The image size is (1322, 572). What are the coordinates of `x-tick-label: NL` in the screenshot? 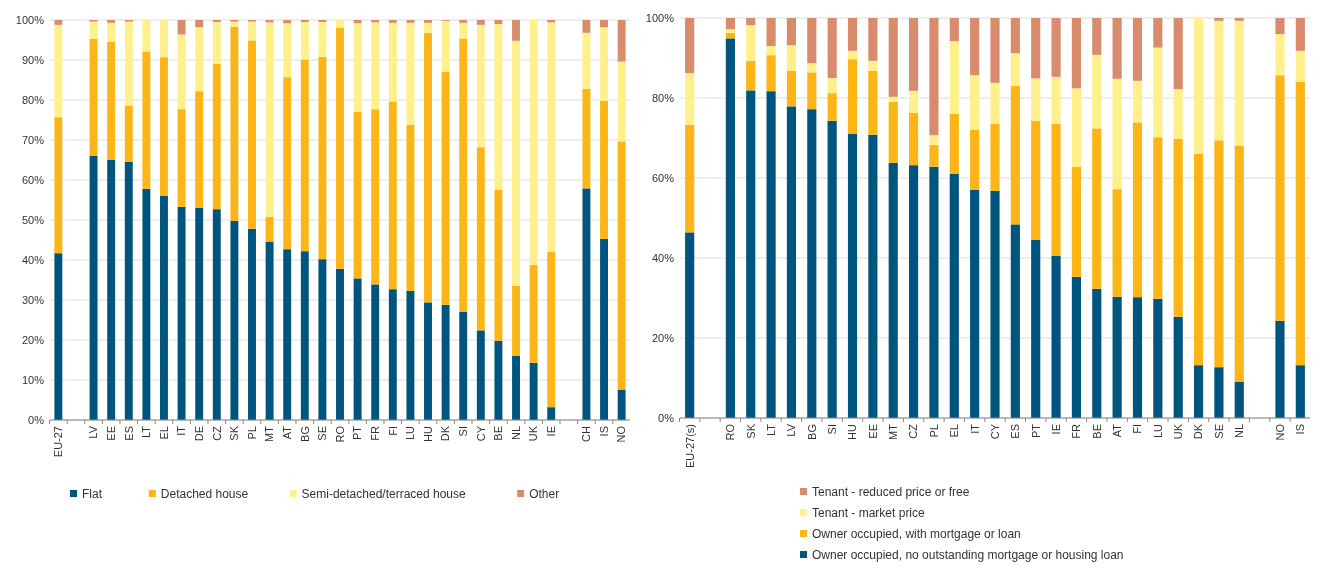 It's located at (515, 433).